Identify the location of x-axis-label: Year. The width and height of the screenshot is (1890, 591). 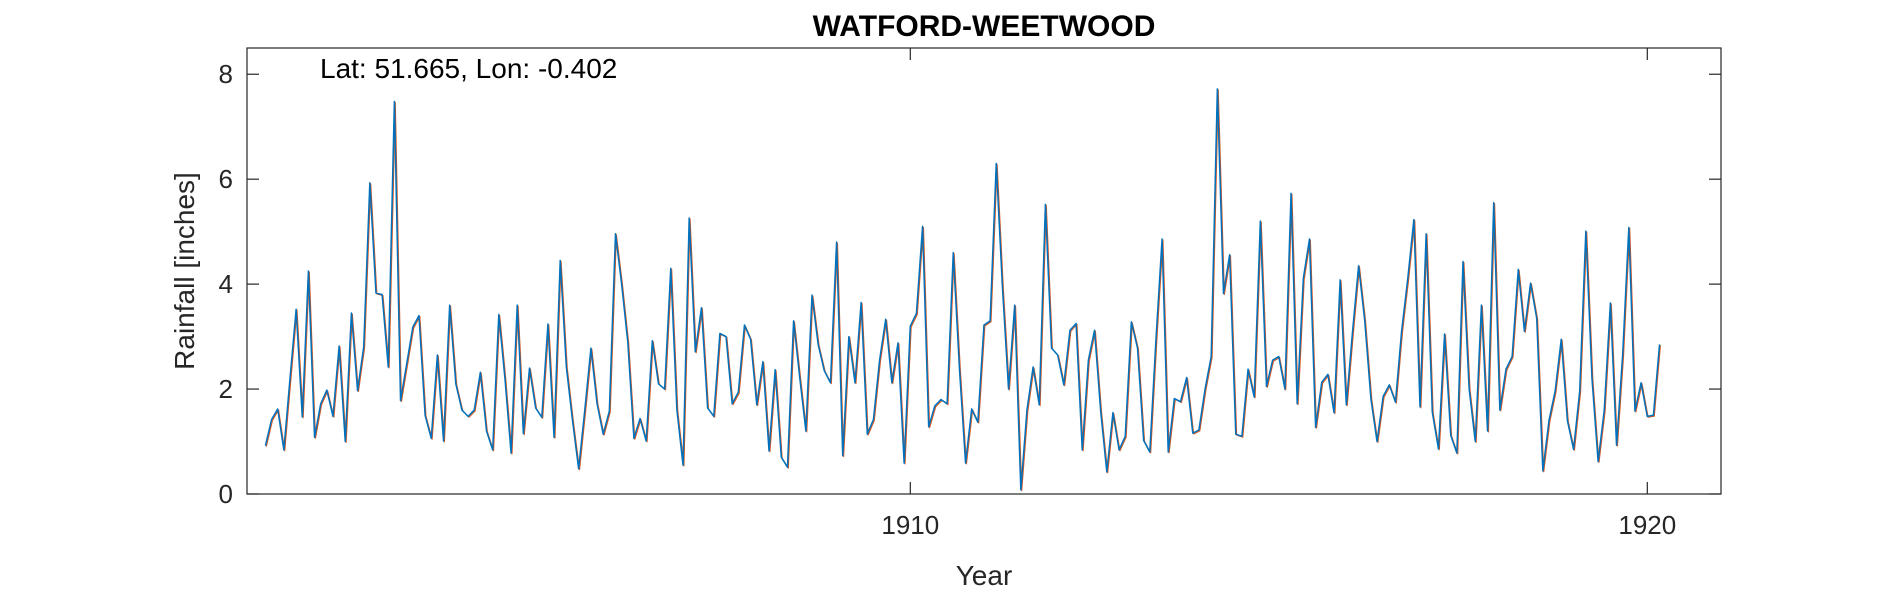
(984, 575).